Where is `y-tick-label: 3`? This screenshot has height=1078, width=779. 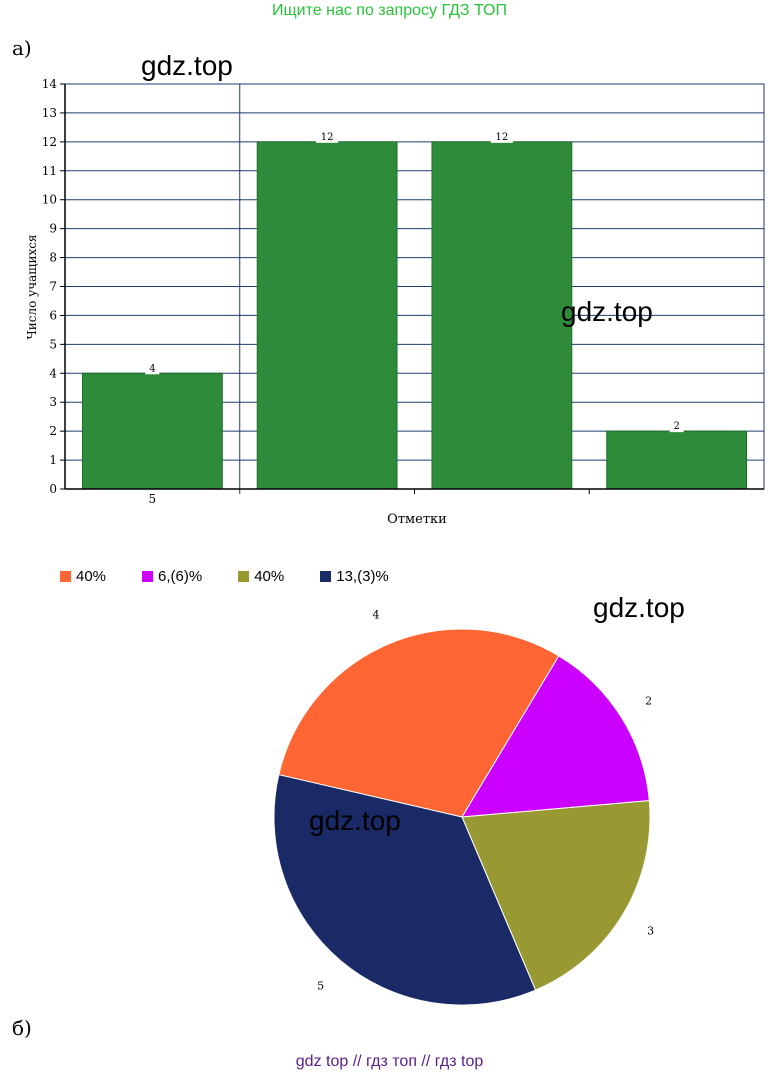
y-tick-label: 3 is located at coordinates (53, 402).